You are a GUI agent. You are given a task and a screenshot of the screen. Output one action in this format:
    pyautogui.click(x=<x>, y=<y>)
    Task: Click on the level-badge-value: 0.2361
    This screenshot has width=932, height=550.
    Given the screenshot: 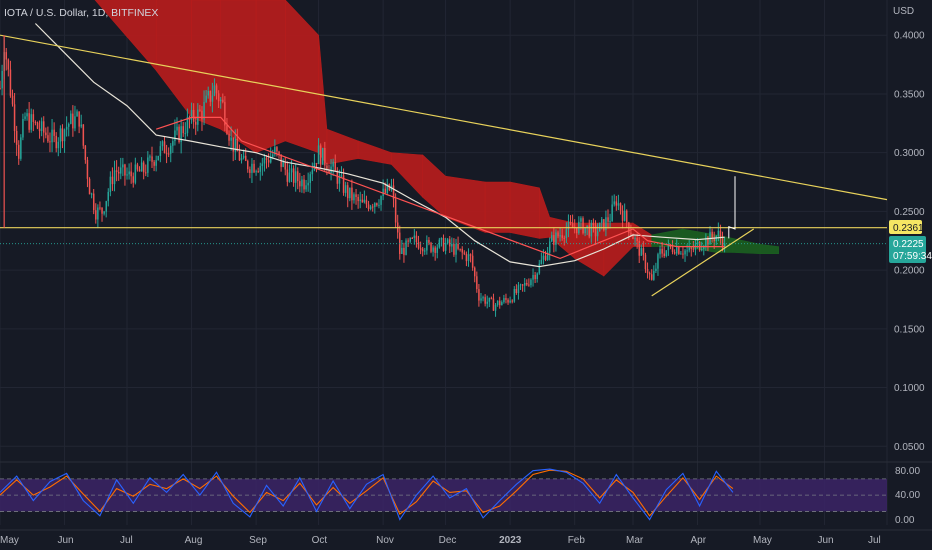 What is the action you would take?
    pyautogui.click(x=908, y=228)
    